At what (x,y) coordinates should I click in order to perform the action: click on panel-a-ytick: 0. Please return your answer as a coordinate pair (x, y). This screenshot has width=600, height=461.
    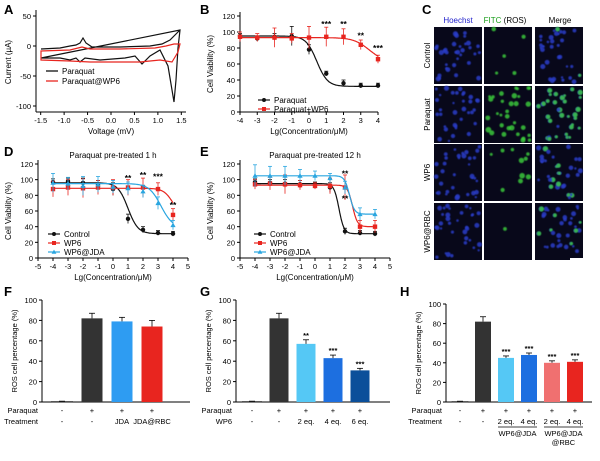
    Looking at the image, I should click on (29, 46).